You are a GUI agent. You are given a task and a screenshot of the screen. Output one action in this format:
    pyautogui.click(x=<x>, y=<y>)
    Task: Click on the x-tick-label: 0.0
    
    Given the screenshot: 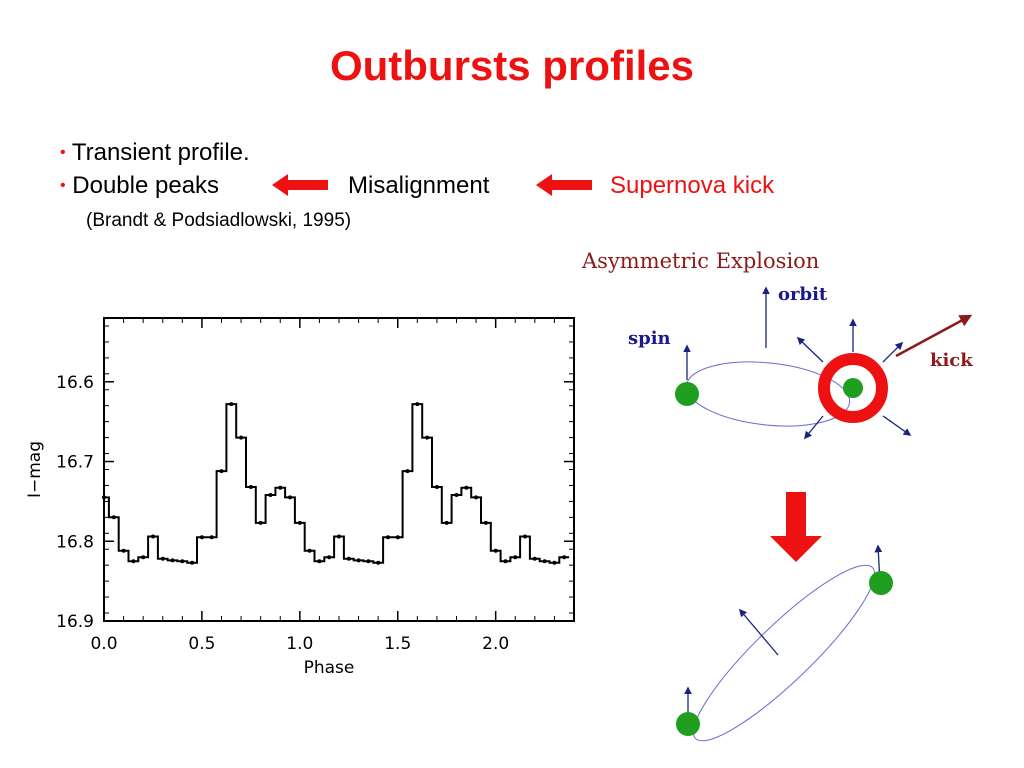 What is the action you would take?
    pyautogui.click(x=103, y=644)
    